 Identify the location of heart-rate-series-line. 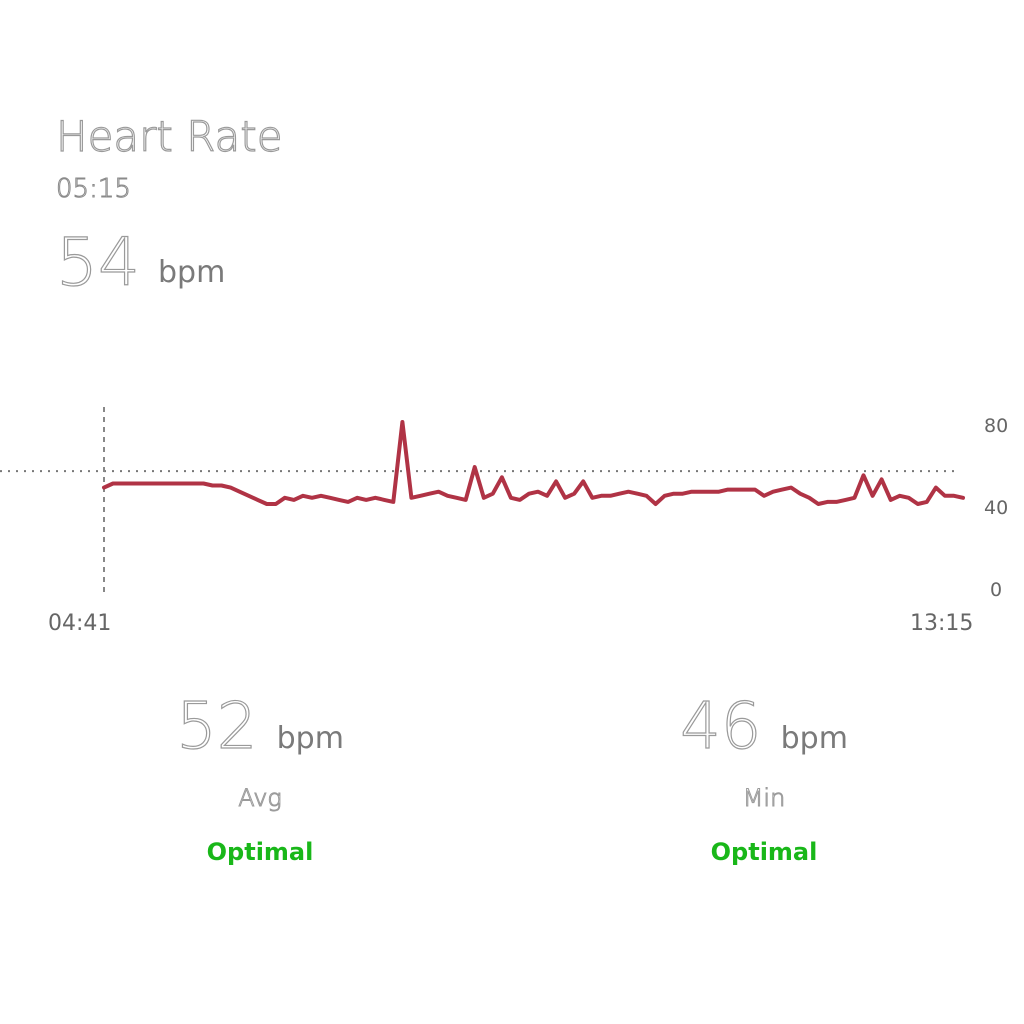
(533, 463).